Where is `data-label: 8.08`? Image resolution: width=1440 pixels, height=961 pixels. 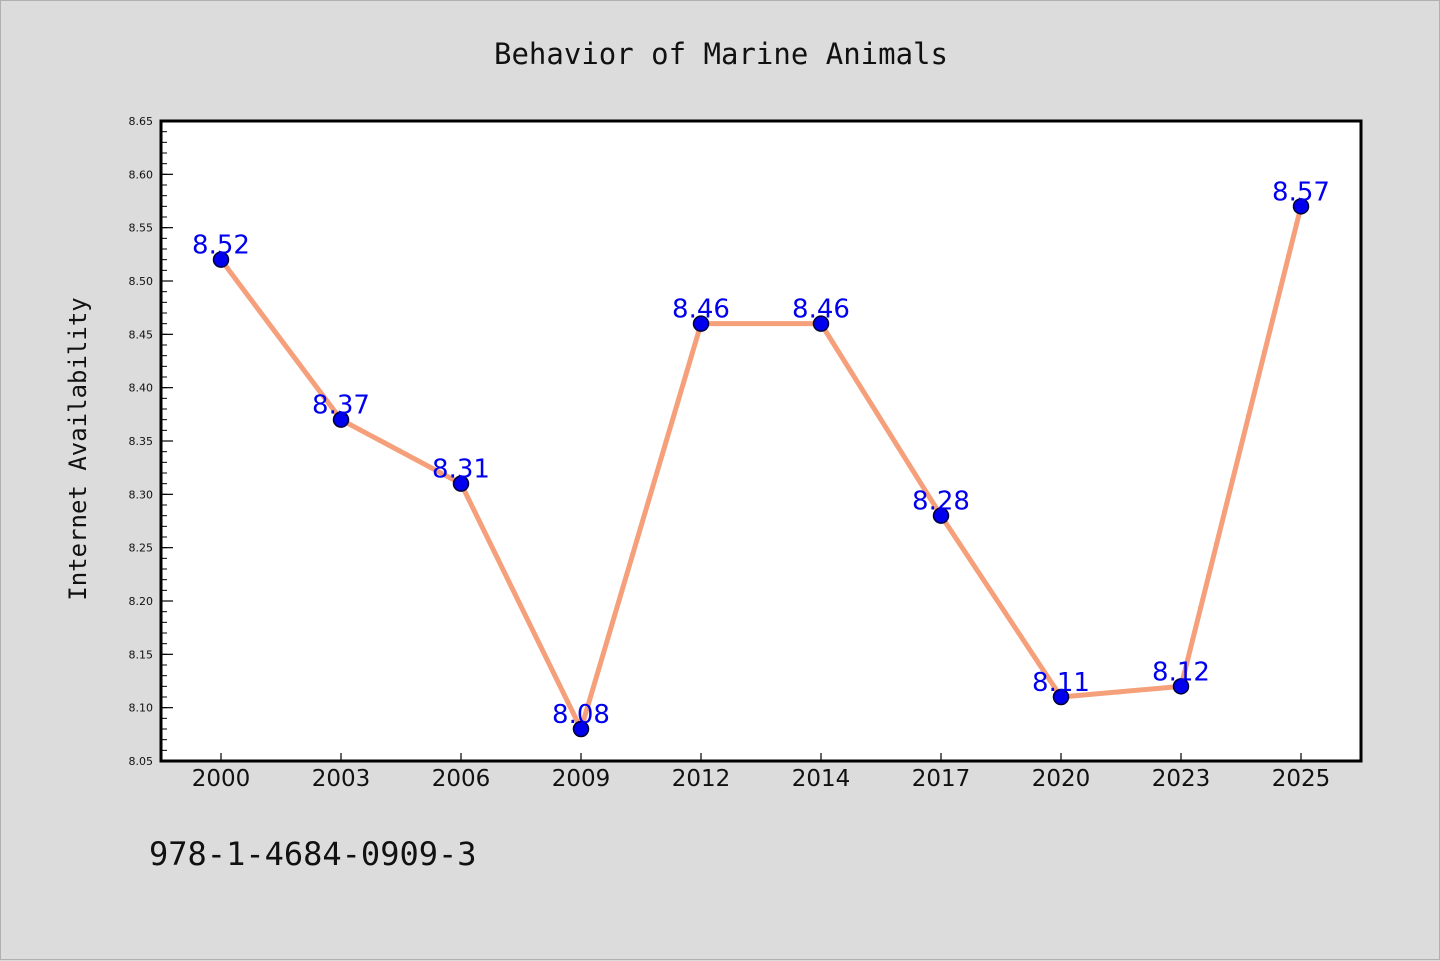
data-label: 8.08 is located at coordinates (581, 715).